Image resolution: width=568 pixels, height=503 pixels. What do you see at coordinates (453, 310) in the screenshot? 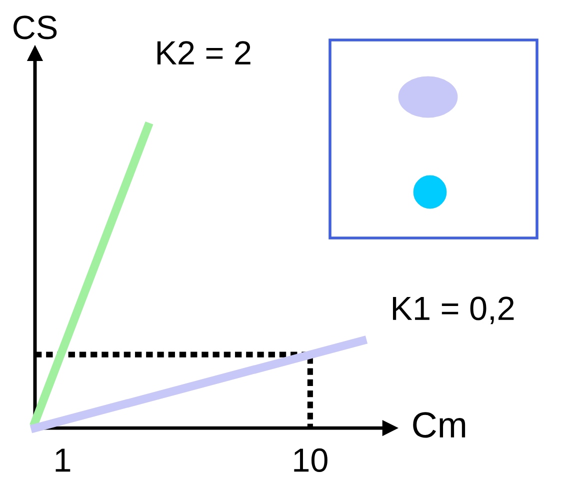
I see `series-label: K1 = 0,2` at bounding box center [453, 310].